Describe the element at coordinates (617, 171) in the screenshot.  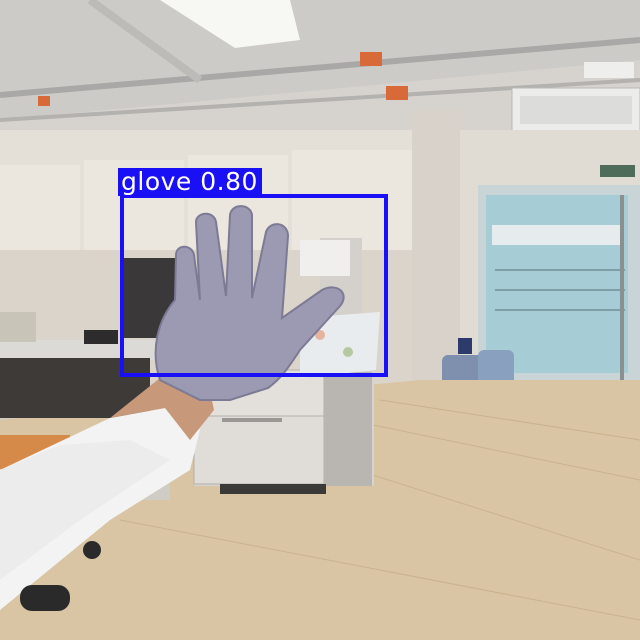
I see `exit-sign` at that location.